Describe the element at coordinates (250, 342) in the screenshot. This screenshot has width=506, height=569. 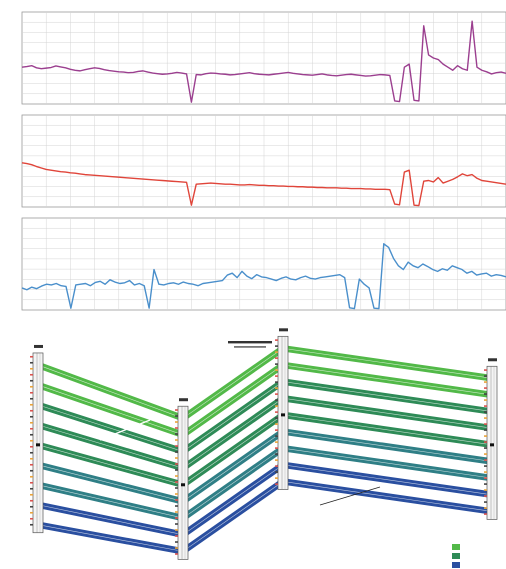
I see `panel-title-mark` at that location.